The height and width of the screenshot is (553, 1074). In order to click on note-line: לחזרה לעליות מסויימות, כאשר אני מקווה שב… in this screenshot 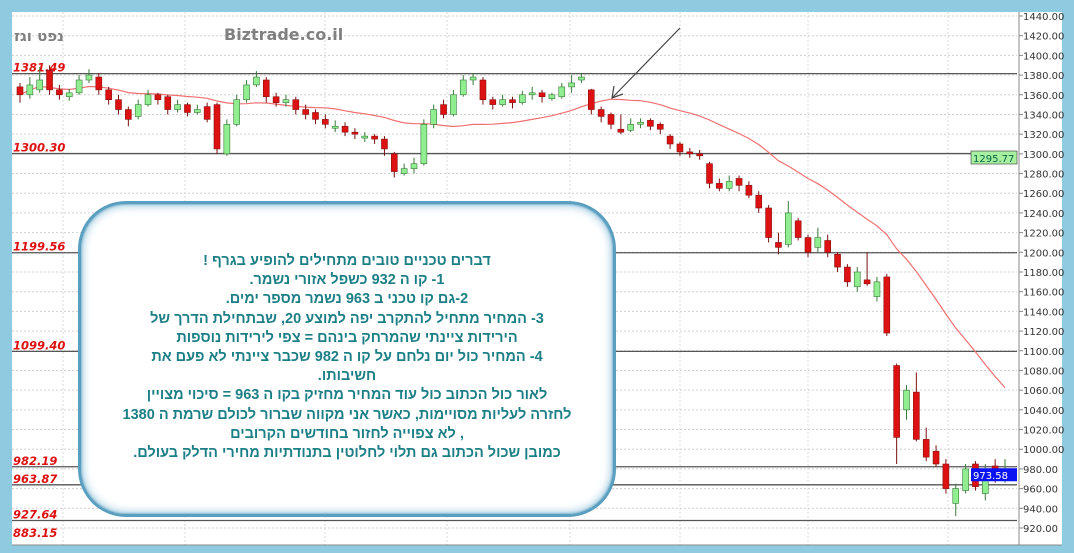, I will do `click(347, 414)`.